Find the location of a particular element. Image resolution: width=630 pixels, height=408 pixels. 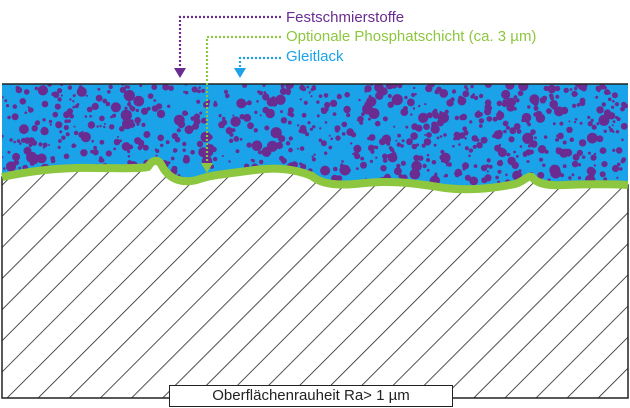

coating-arrowhead is located at coordinates (240, 73).